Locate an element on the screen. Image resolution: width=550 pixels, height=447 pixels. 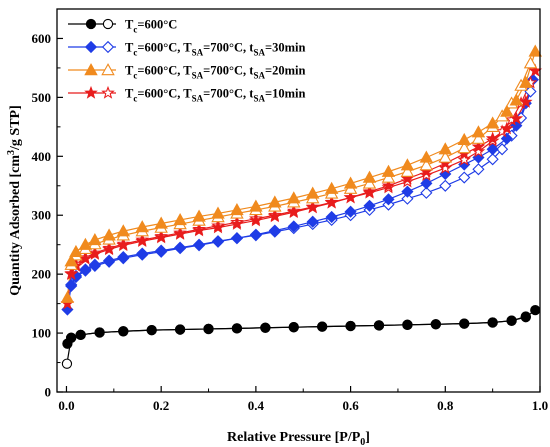
legend-entry: Tc=600°C, TSA=700°C, tSA=20min is located at coordinates (186, 72).